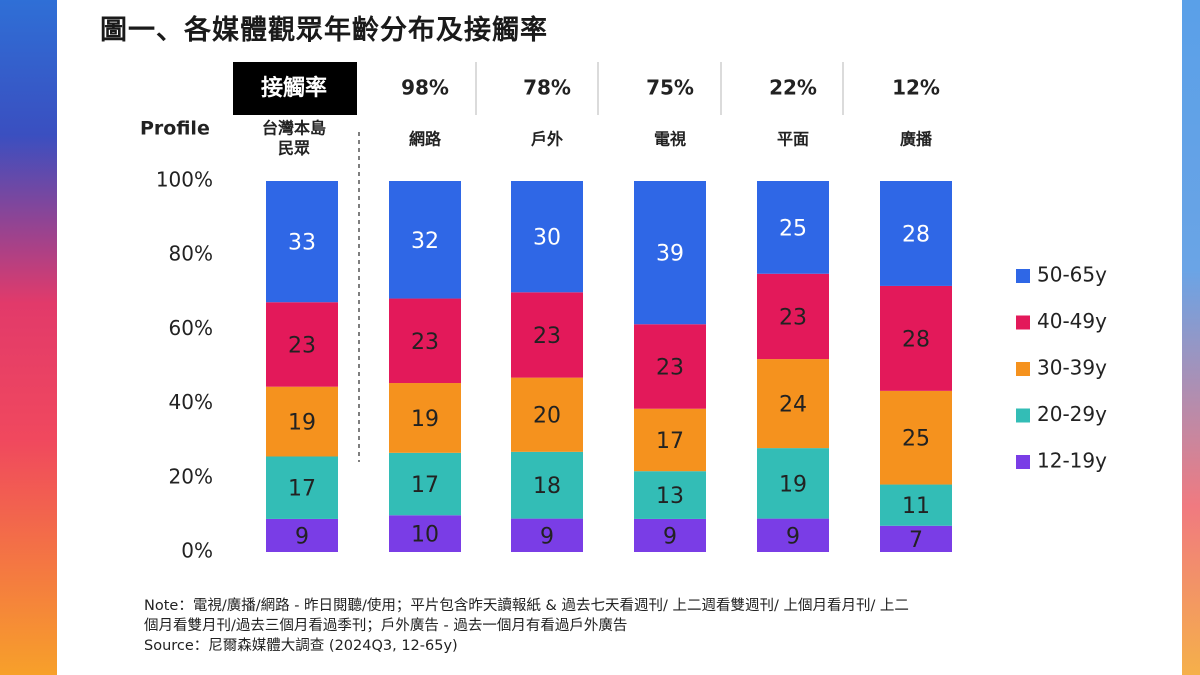 Image resolution: width=1200 pixels, height=675 pixels. I want to click on y-tick-label: 60%, so click(191, 328).